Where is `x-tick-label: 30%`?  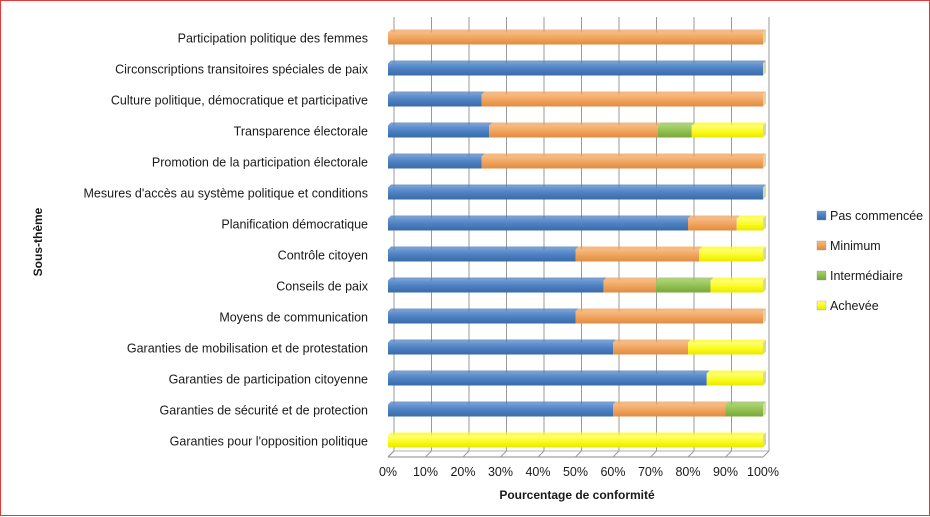 x-tick-label: 30% is located at coordinates (500, 472).